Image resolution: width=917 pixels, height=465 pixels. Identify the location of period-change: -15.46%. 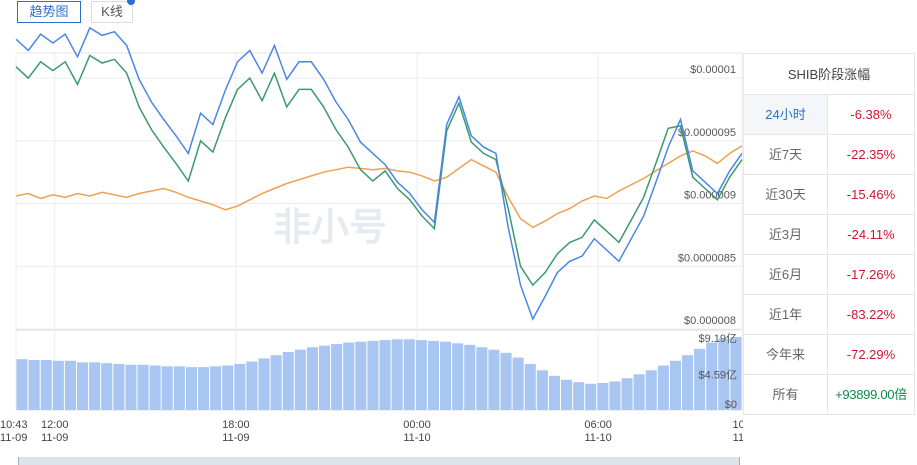
(871, 194).